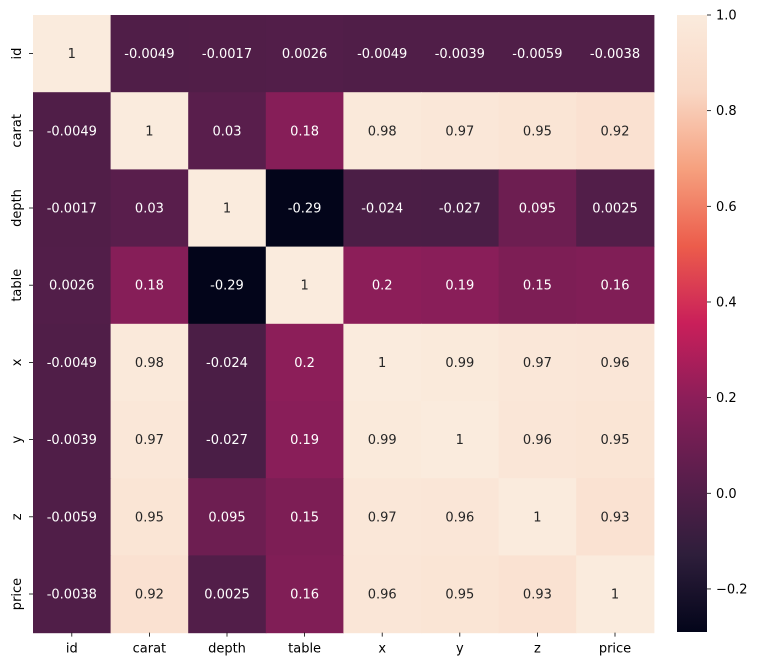  I want to click on y-tick-label-carat: carat, so click(17, 131).